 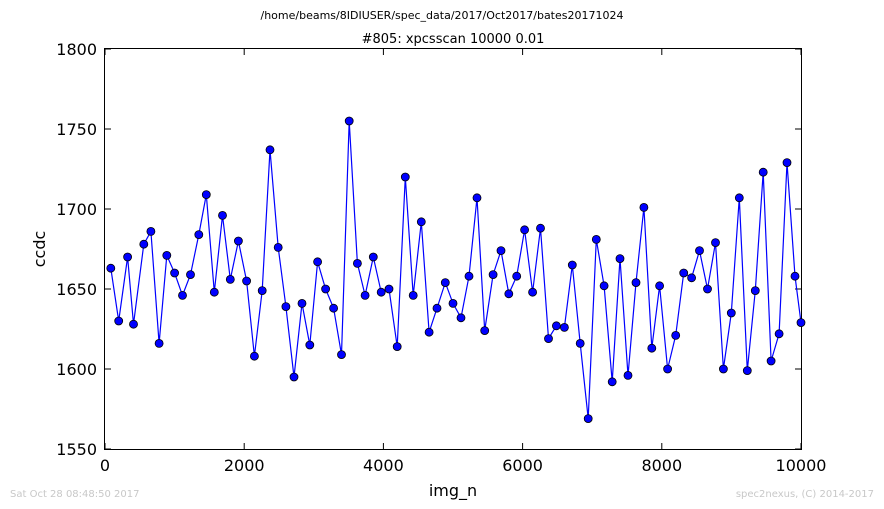 I want to click on x-tick-label: 2000, so click(x=244, y=465).